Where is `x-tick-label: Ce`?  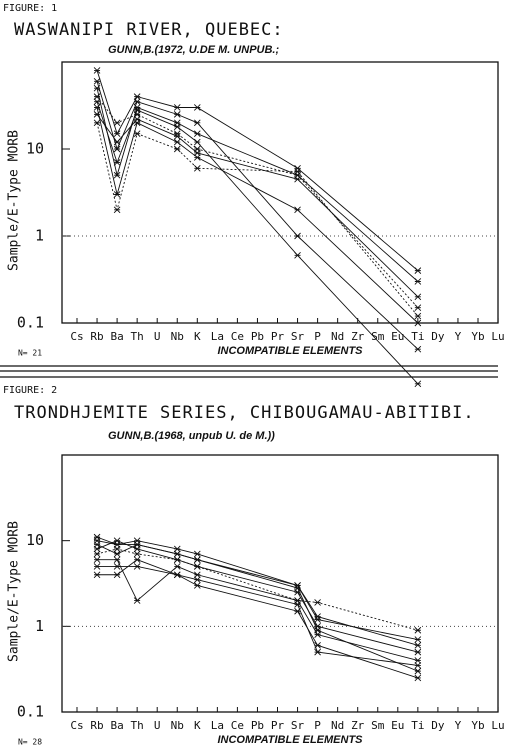 x-tick-label: Ce is located at coordinates (237, 725).